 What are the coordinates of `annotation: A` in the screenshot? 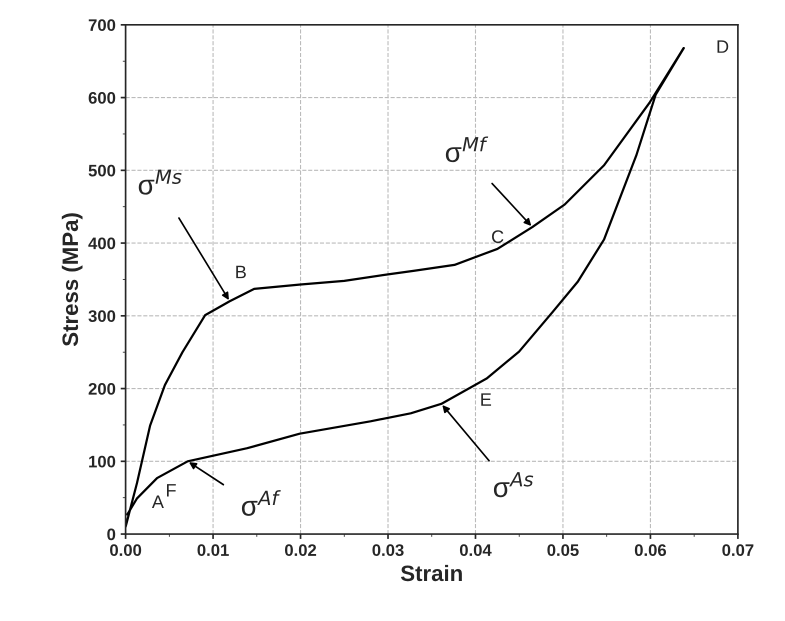 It's located at (158, 502).